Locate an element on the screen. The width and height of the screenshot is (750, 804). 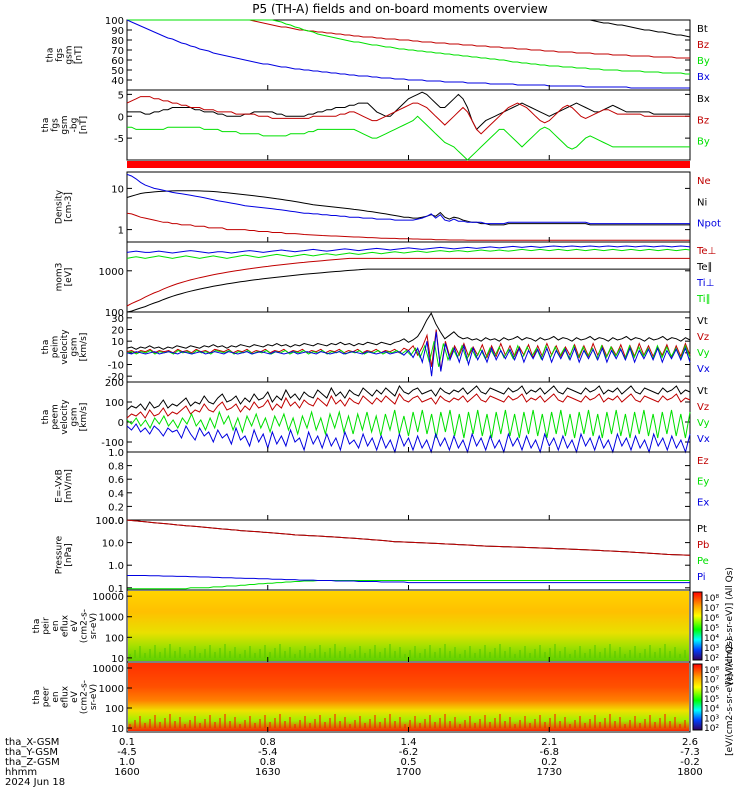
peer_spec-ytick-label: 1000 is located at coordinates (111, 689).